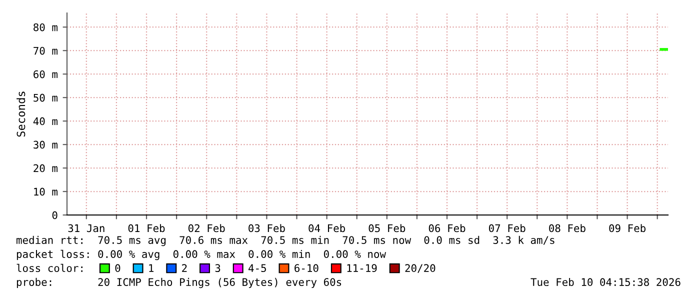 This screenshot has height=297, width=697. Describe the element at coordinates (627, 228) in the screenshot. I see `x-tick-label: 09 Feb` at that location.